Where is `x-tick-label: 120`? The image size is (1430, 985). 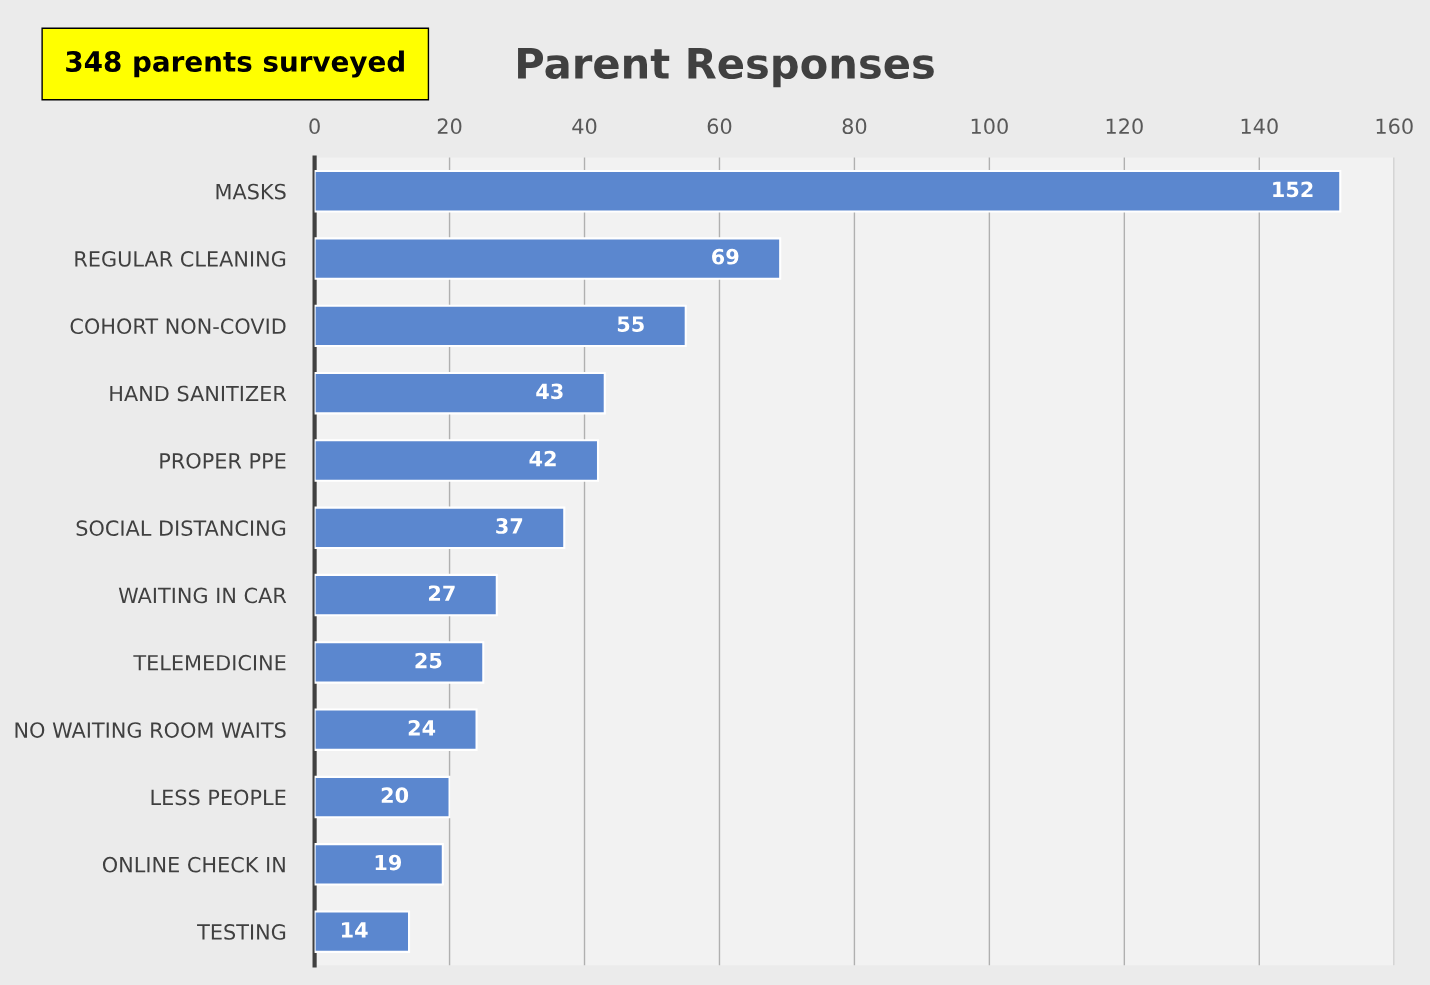
x-tick-label: 120 is located at coordinates (1124, 126).